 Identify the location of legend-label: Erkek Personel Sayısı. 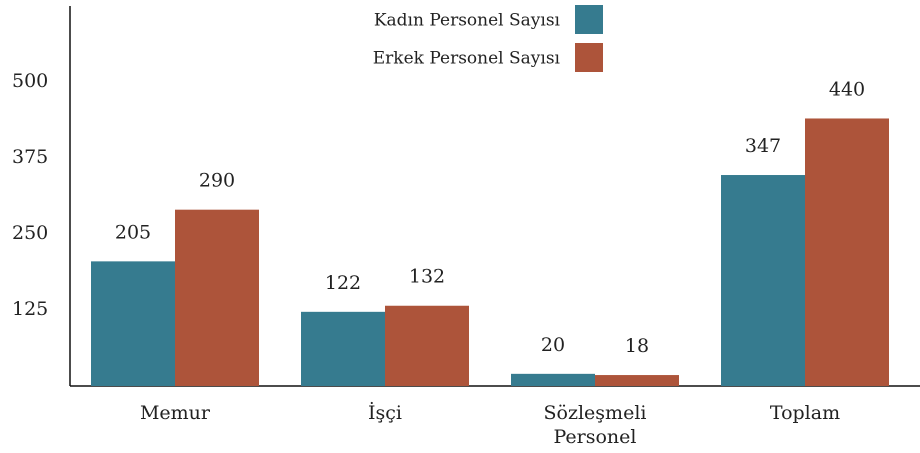
(467, 59).